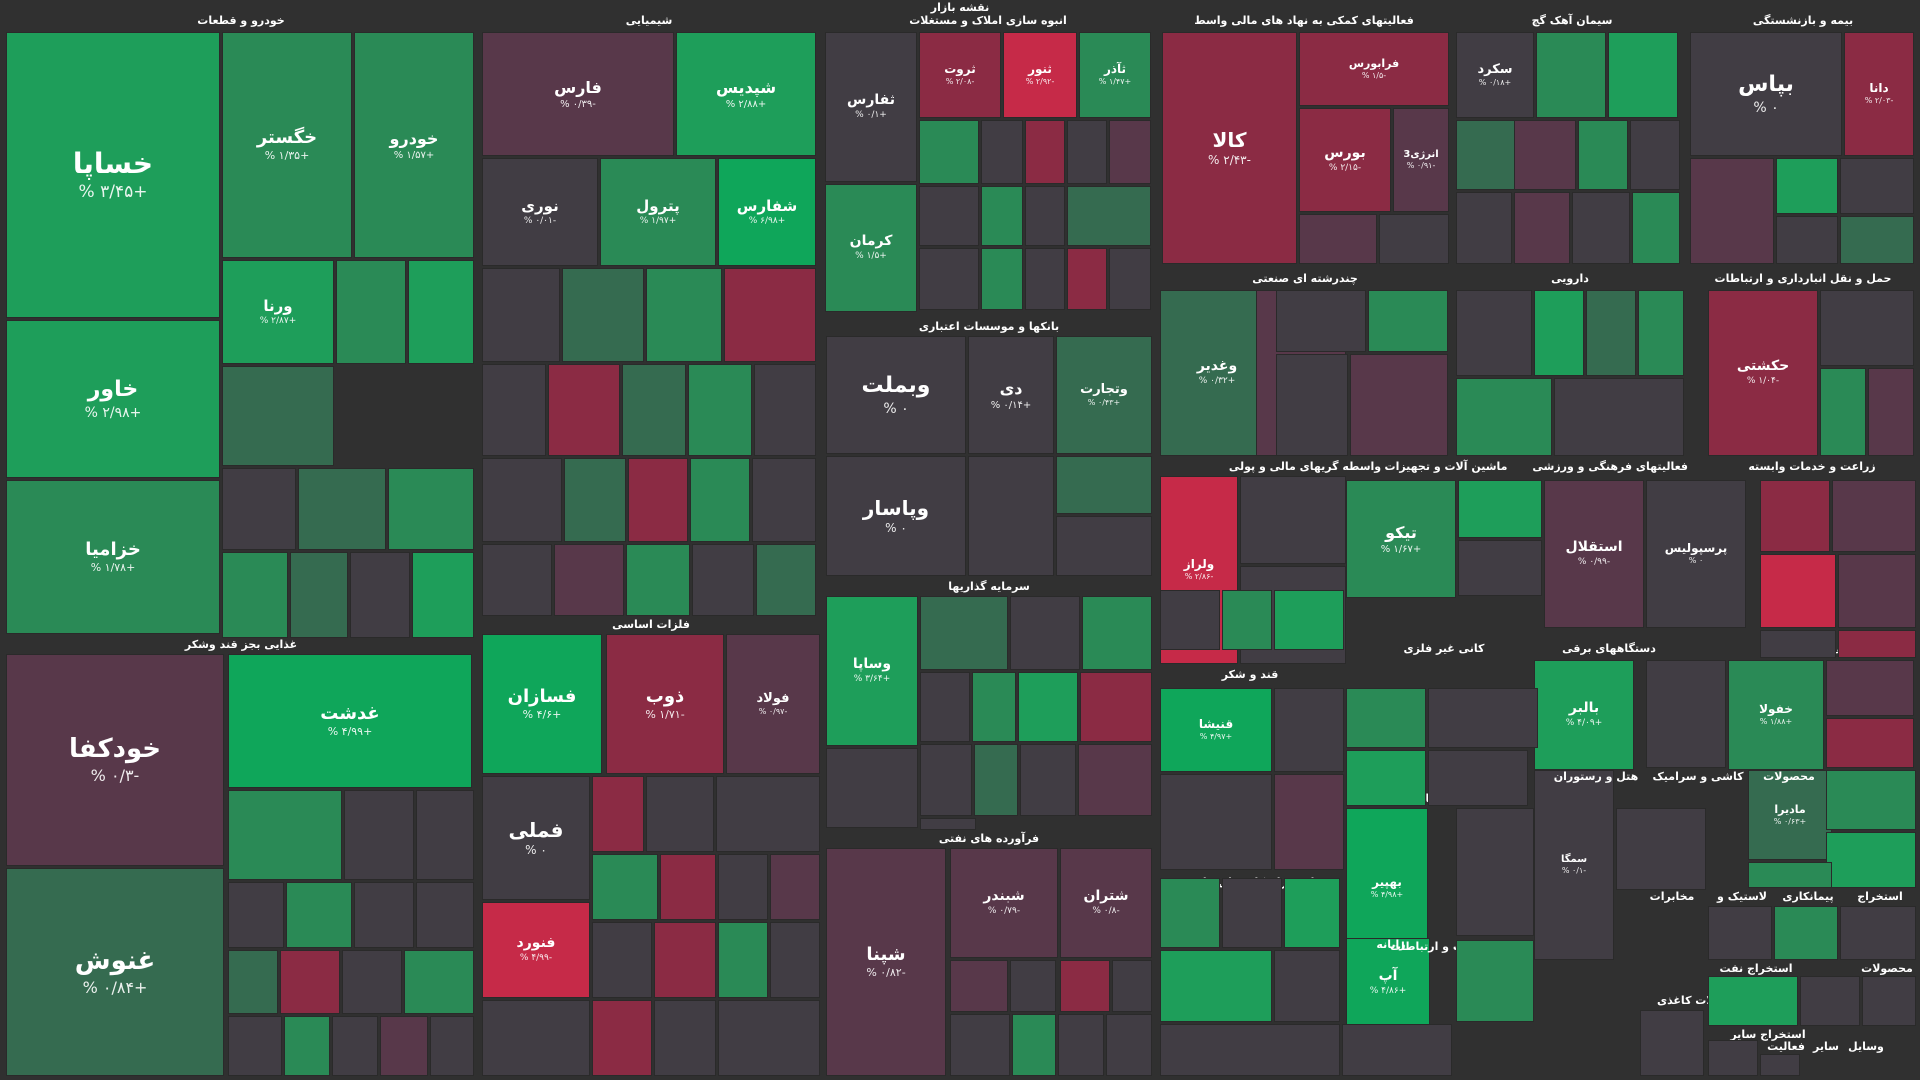 The image size is (1920, 1080). What do you see at coordinates (1040, 75) in the screenshot?
I see `stock-tile: ثنور -۲/۹۲ %` at bounding box center [1040, 75].